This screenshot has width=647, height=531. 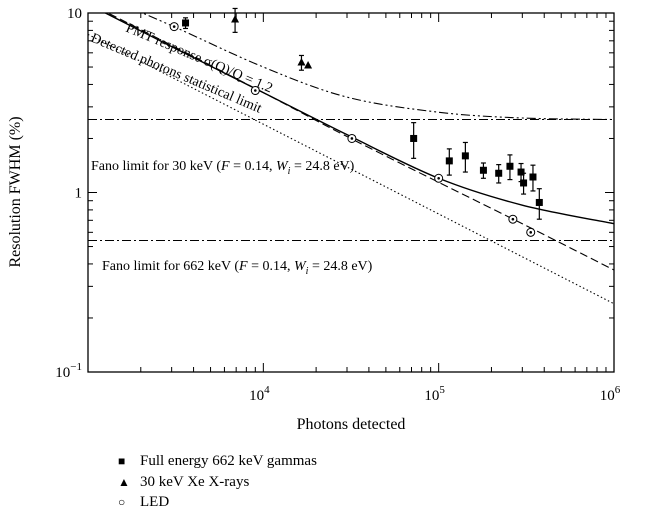 What do you see at coordinates (74, 14) in the screenshot?
I see `y-tick-label: 10` at bounding box center [74, 14].